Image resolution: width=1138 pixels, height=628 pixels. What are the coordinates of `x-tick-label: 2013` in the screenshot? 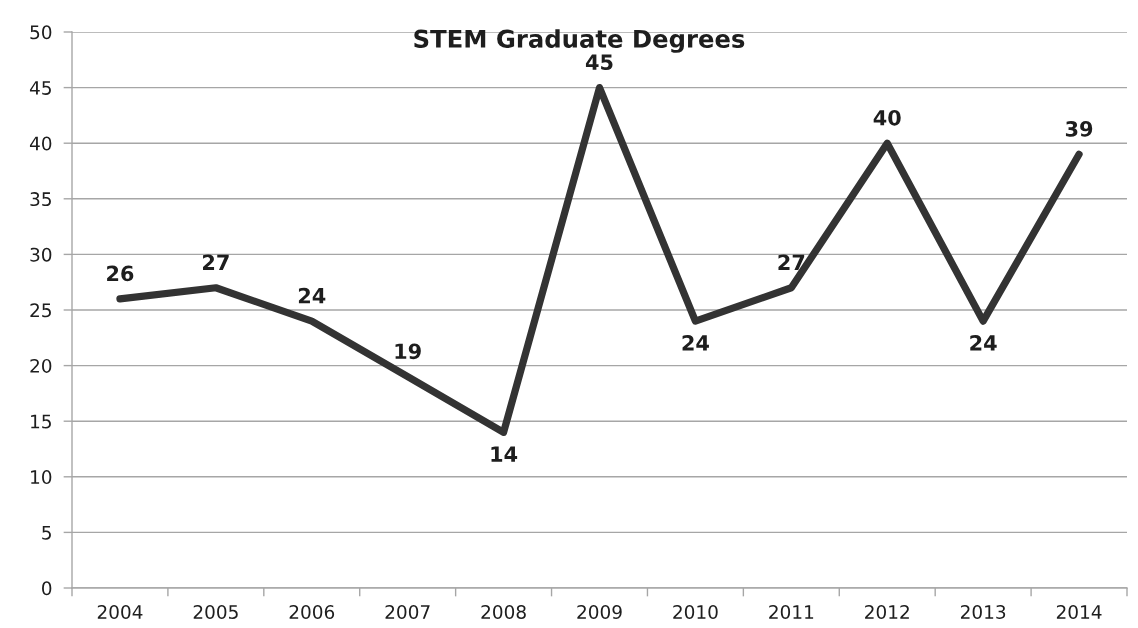 It's located at (983, 611).